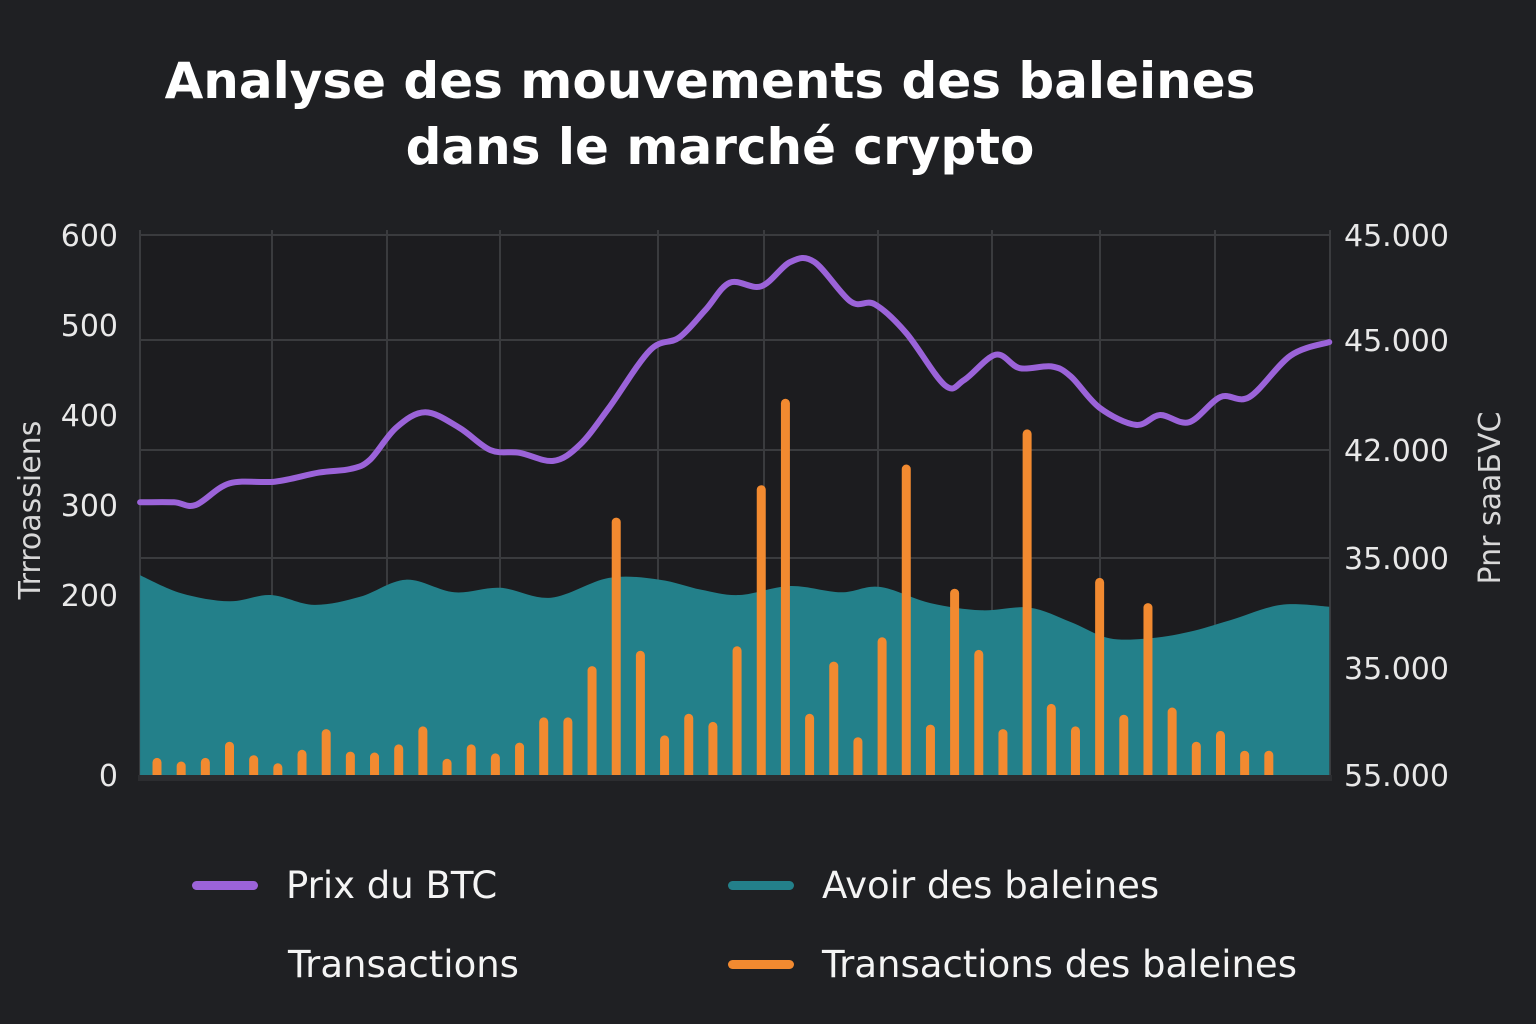 The width and height of the screenshot is (1536, 1024). What do you see at coordinates (761, 964) in the screenshot?
I see `legend-swatch-whale-transactions` at bounding box center [761, 964].